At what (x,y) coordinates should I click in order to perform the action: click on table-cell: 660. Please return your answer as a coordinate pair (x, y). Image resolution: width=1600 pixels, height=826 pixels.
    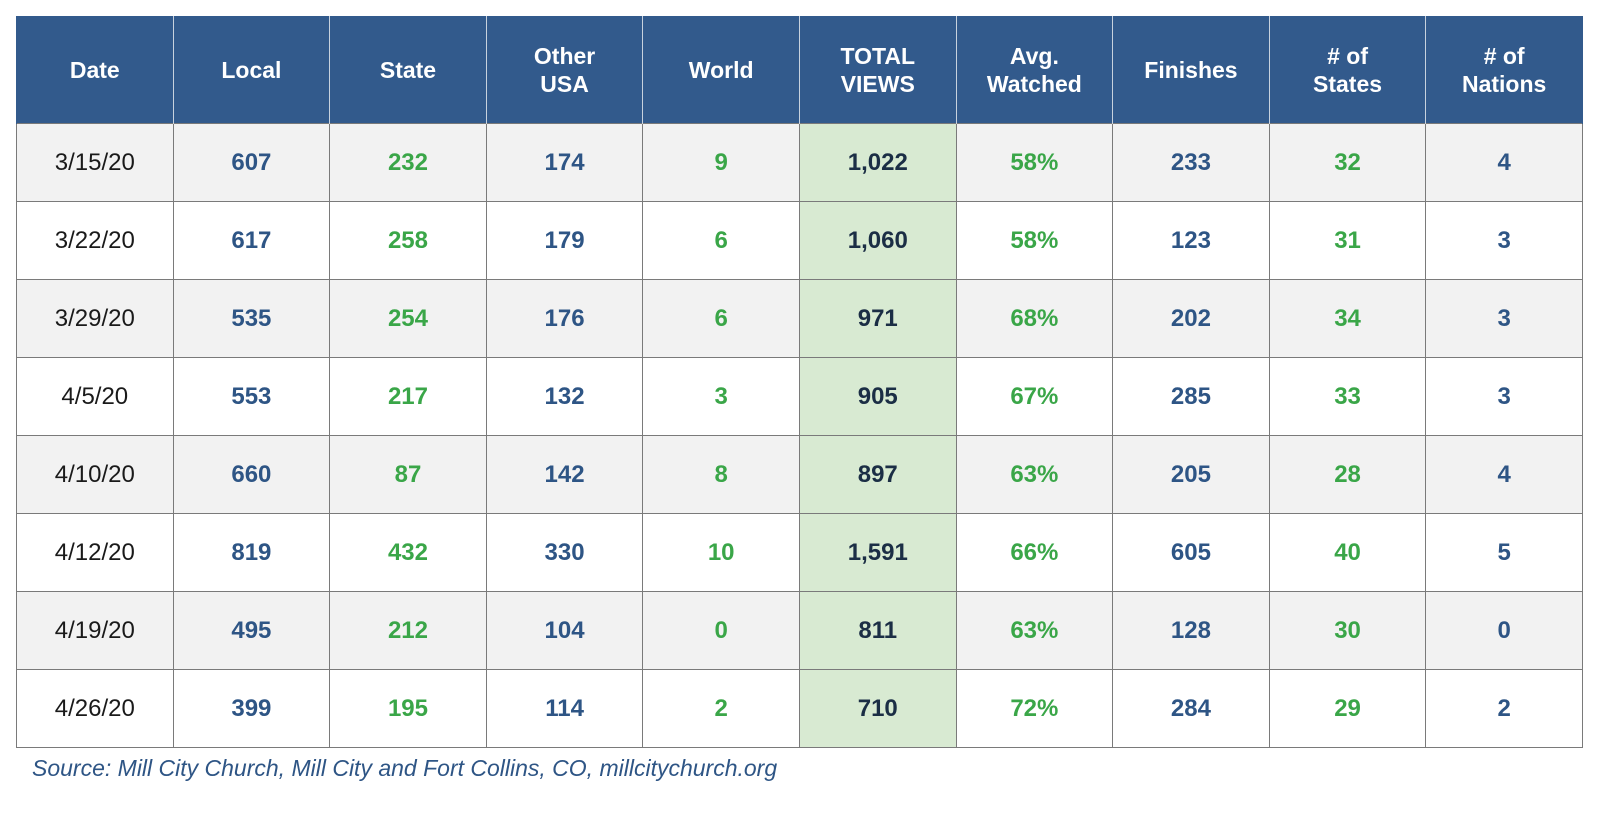
    Looking at the image, I should click on (251, 474).